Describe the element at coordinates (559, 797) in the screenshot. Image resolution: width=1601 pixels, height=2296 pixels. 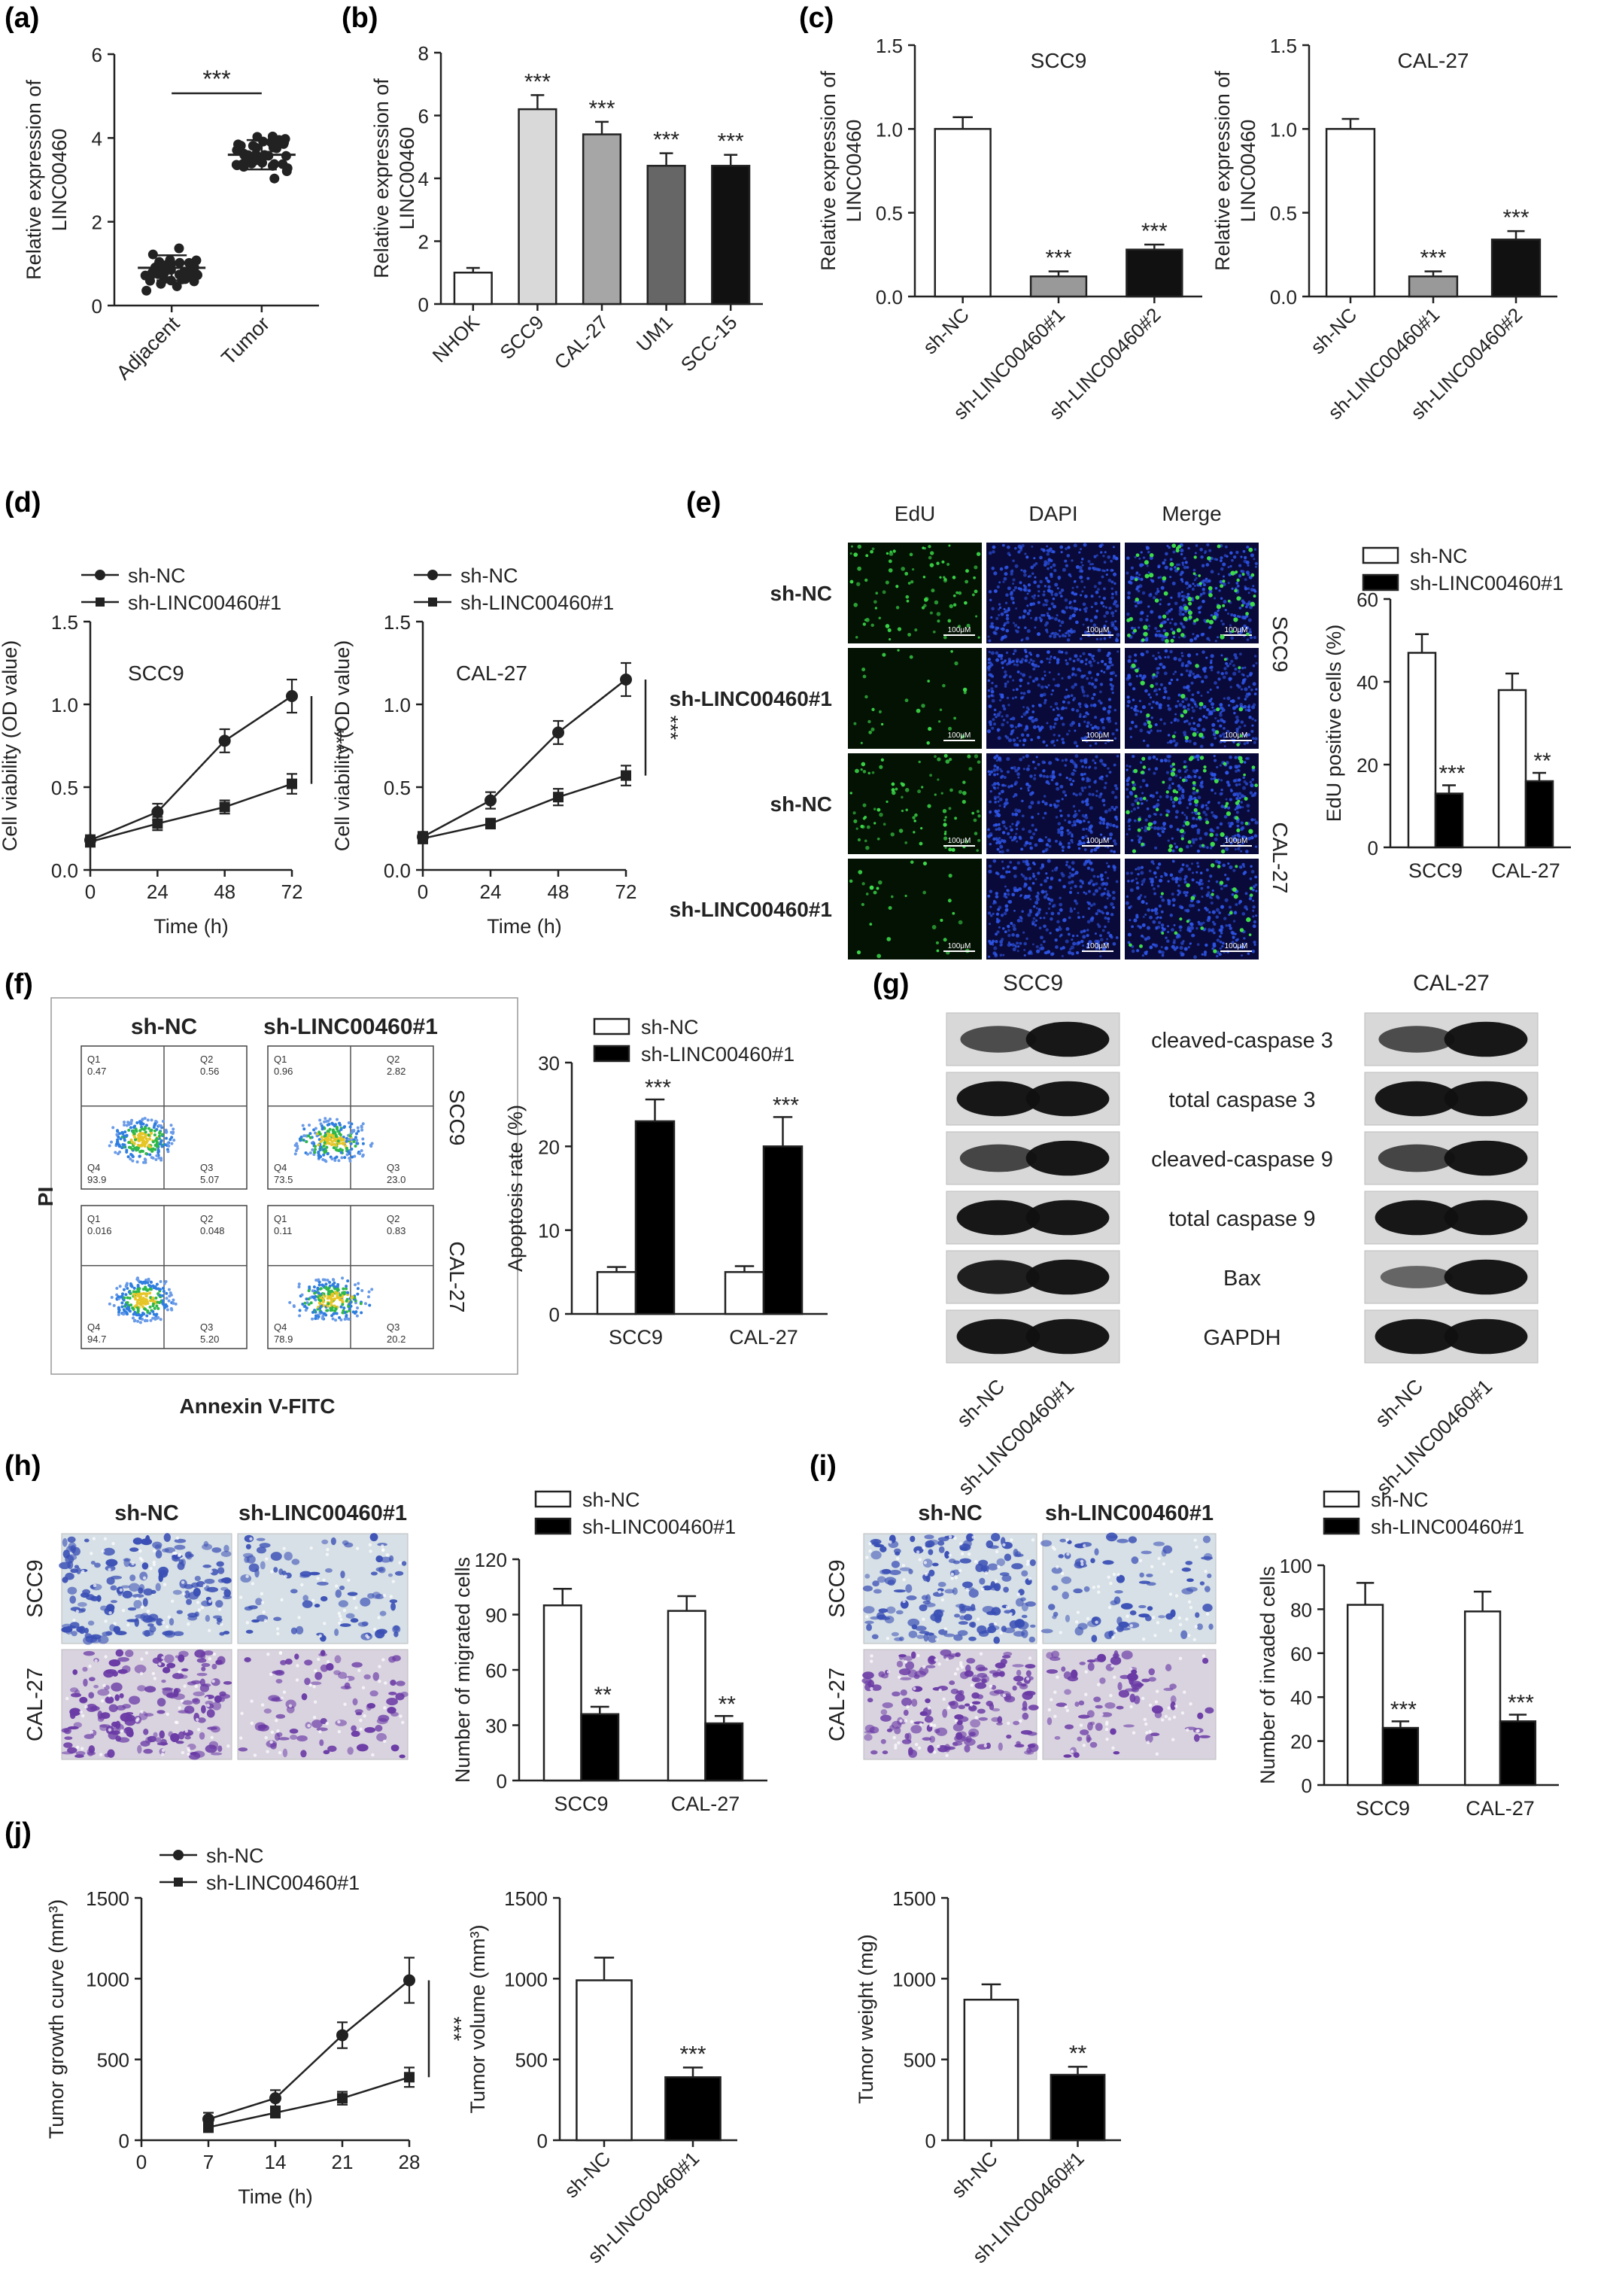
I see `data-point-square` at that location.